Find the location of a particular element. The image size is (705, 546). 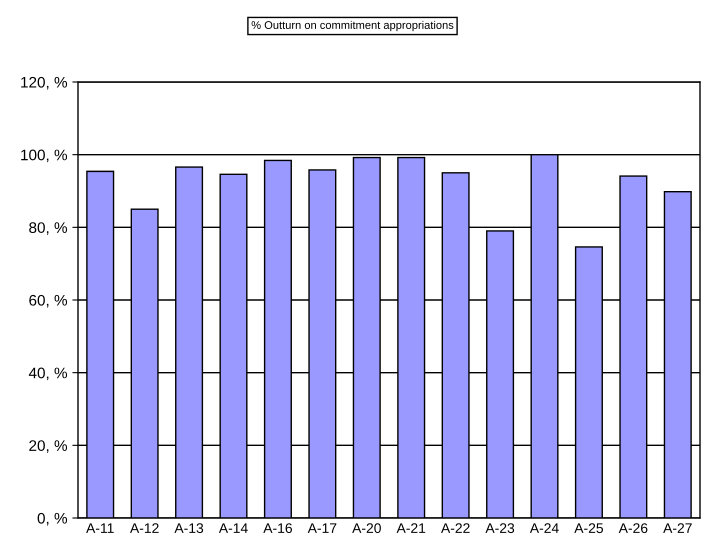

y-tick-label: 0, % is located at coordinates (53, 519).